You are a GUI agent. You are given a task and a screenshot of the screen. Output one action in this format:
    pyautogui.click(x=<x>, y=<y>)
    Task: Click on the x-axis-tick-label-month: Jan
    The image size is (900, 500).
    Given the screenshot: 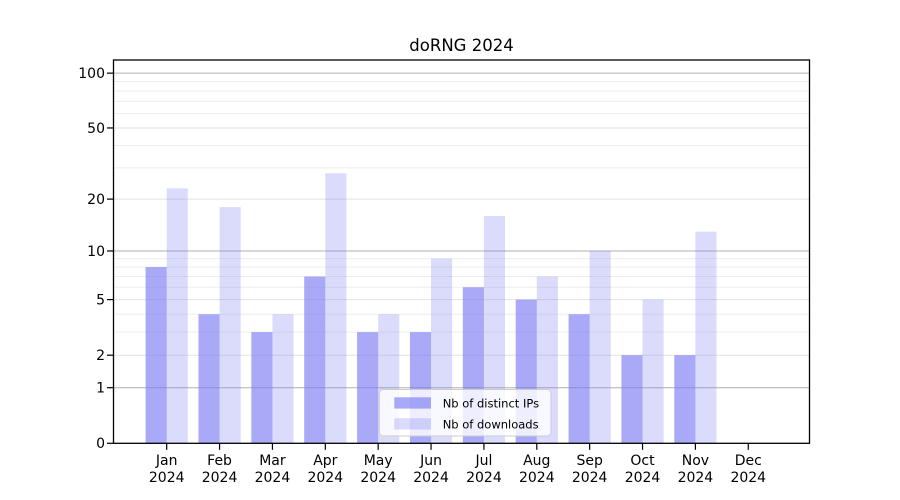 What is the action you would take?
    pyautogui.click(x=166, y=461)
    